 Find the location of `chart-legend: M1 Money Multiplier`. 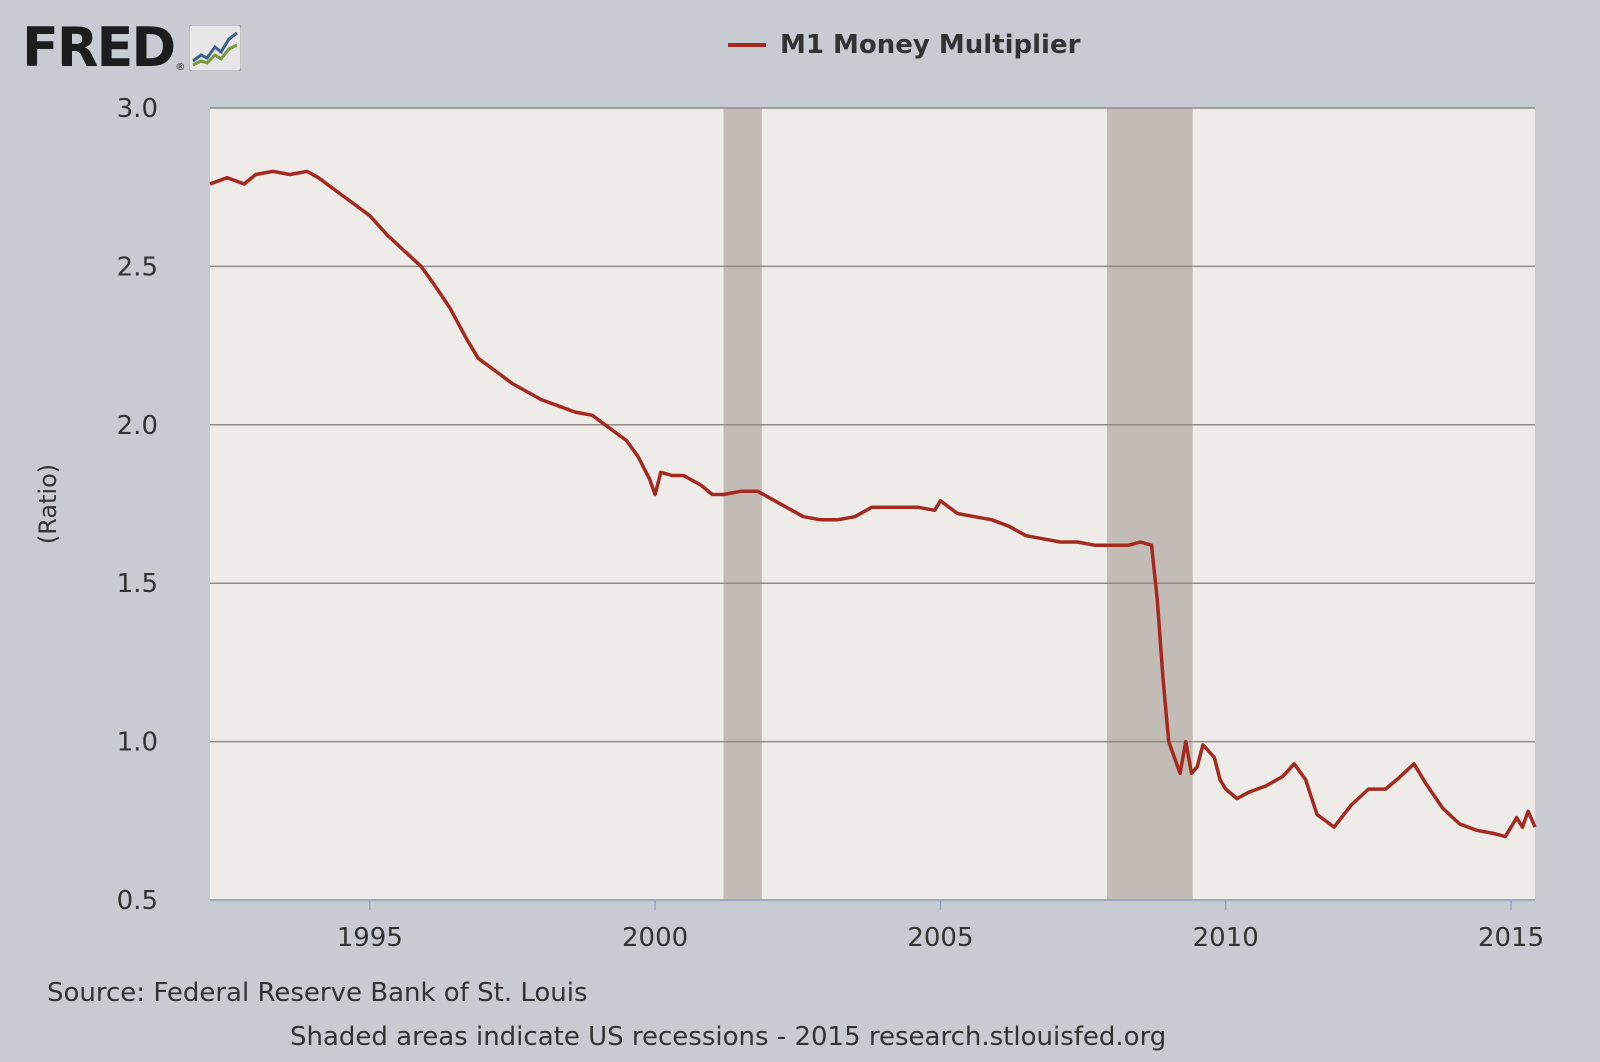

chart-legend: M1 Money Multiplier is located at coordinates (904, 45).